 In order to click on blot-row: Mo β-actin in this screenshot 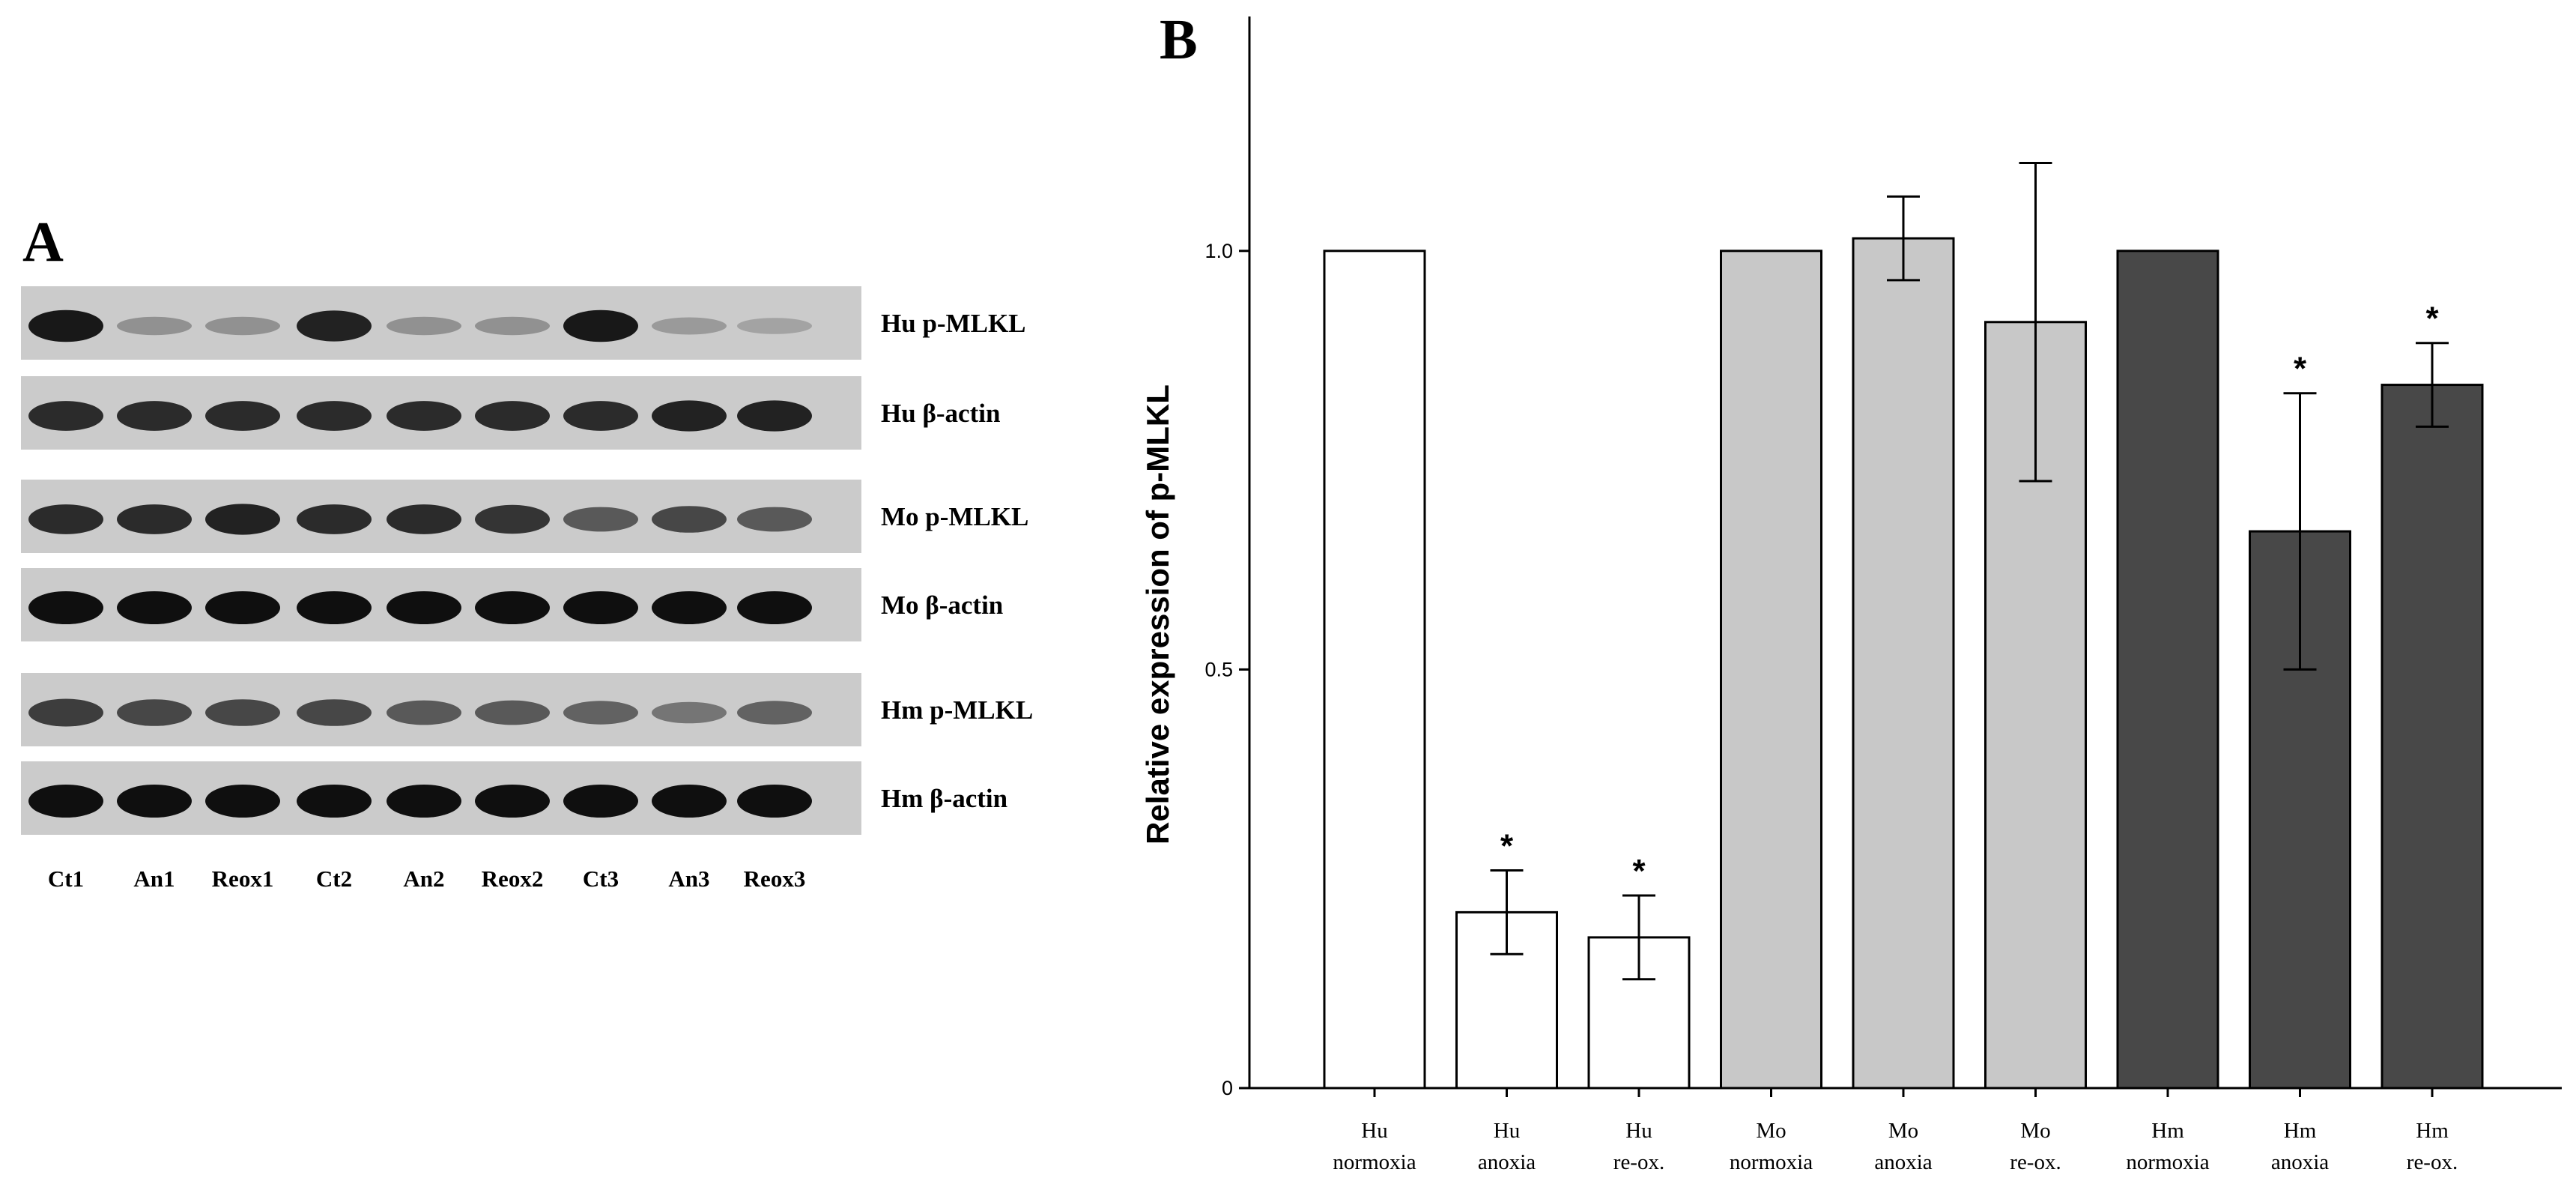, I will do `click(512, 604)`.